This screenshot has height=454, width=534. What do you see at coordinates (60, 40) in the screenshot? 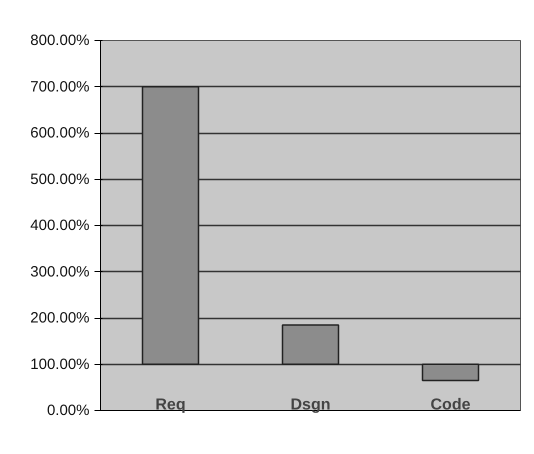
I see `y-tick-label: 800.00%` at bounding box center [60, 40].